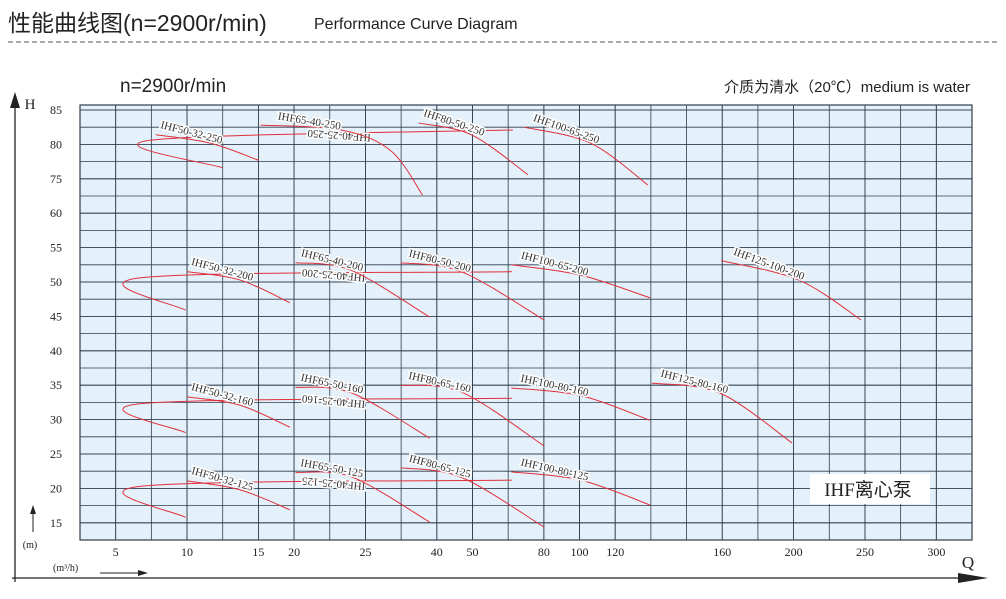  What do you see at coordinates (30, 105) in the screenshot?
I see `y-axis-label: H` at bounding box center [30, 105].